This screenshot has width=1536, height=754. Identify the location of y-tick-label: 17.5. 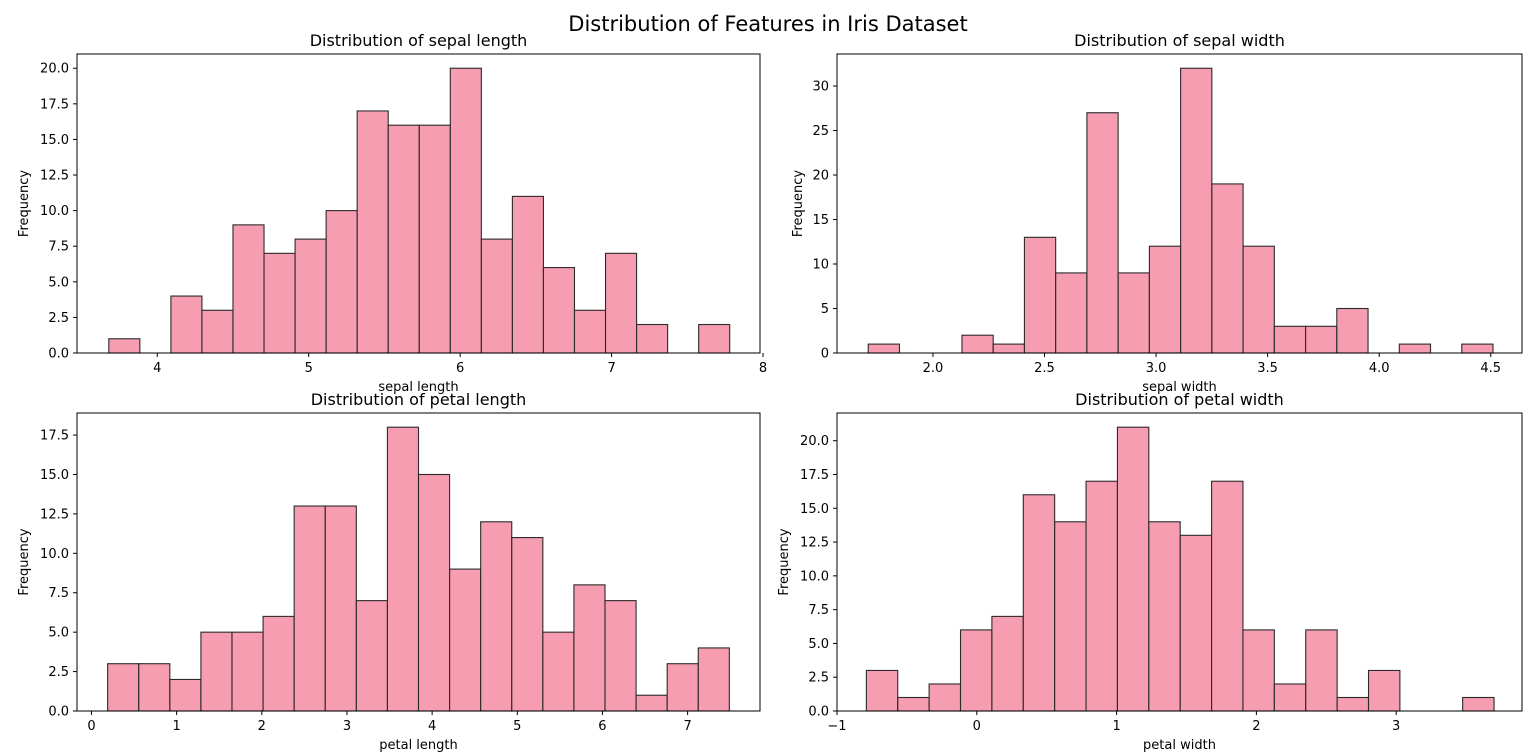
(814, 475).